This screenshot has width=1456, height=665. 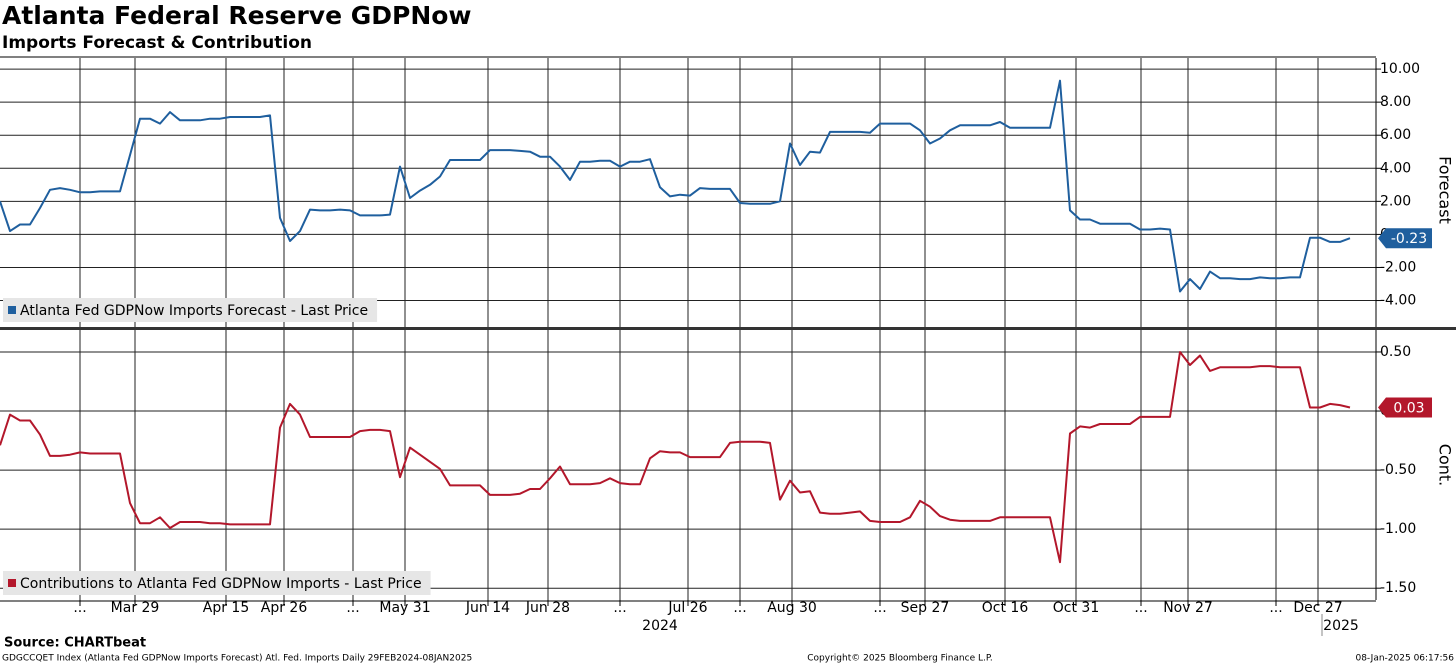 What do you see at coordinates (135, 608) in the screenshot?
I see `x-tick-label: Mar 29` at bounding box center [135, 608].